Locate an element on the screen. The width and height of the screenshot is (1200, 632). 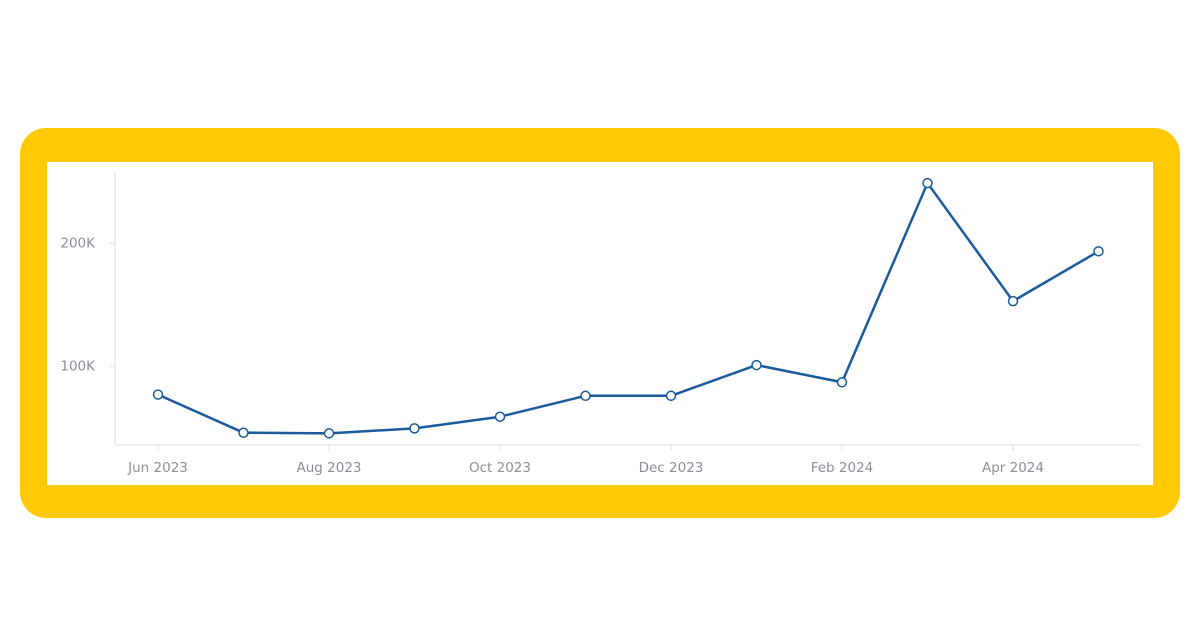
x-tick-label: Aug 2023 is located at coordinates (328, 468).